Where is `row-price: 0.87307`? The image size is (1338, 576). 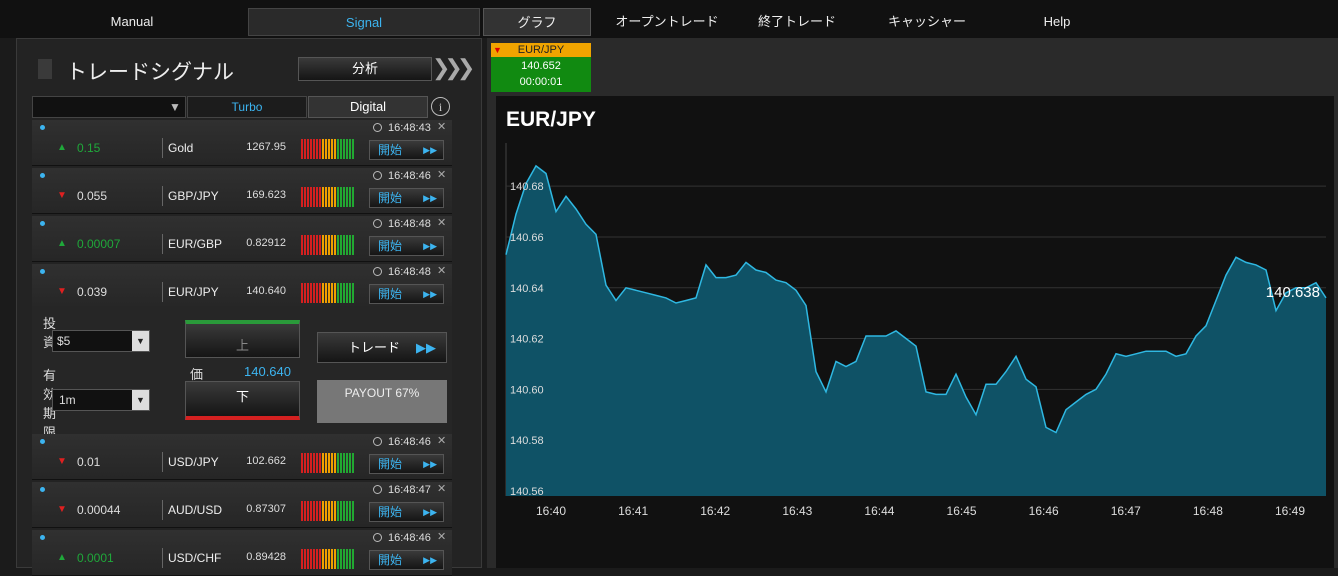
row-price: 0.87307 is located at coordinates (266, 509).